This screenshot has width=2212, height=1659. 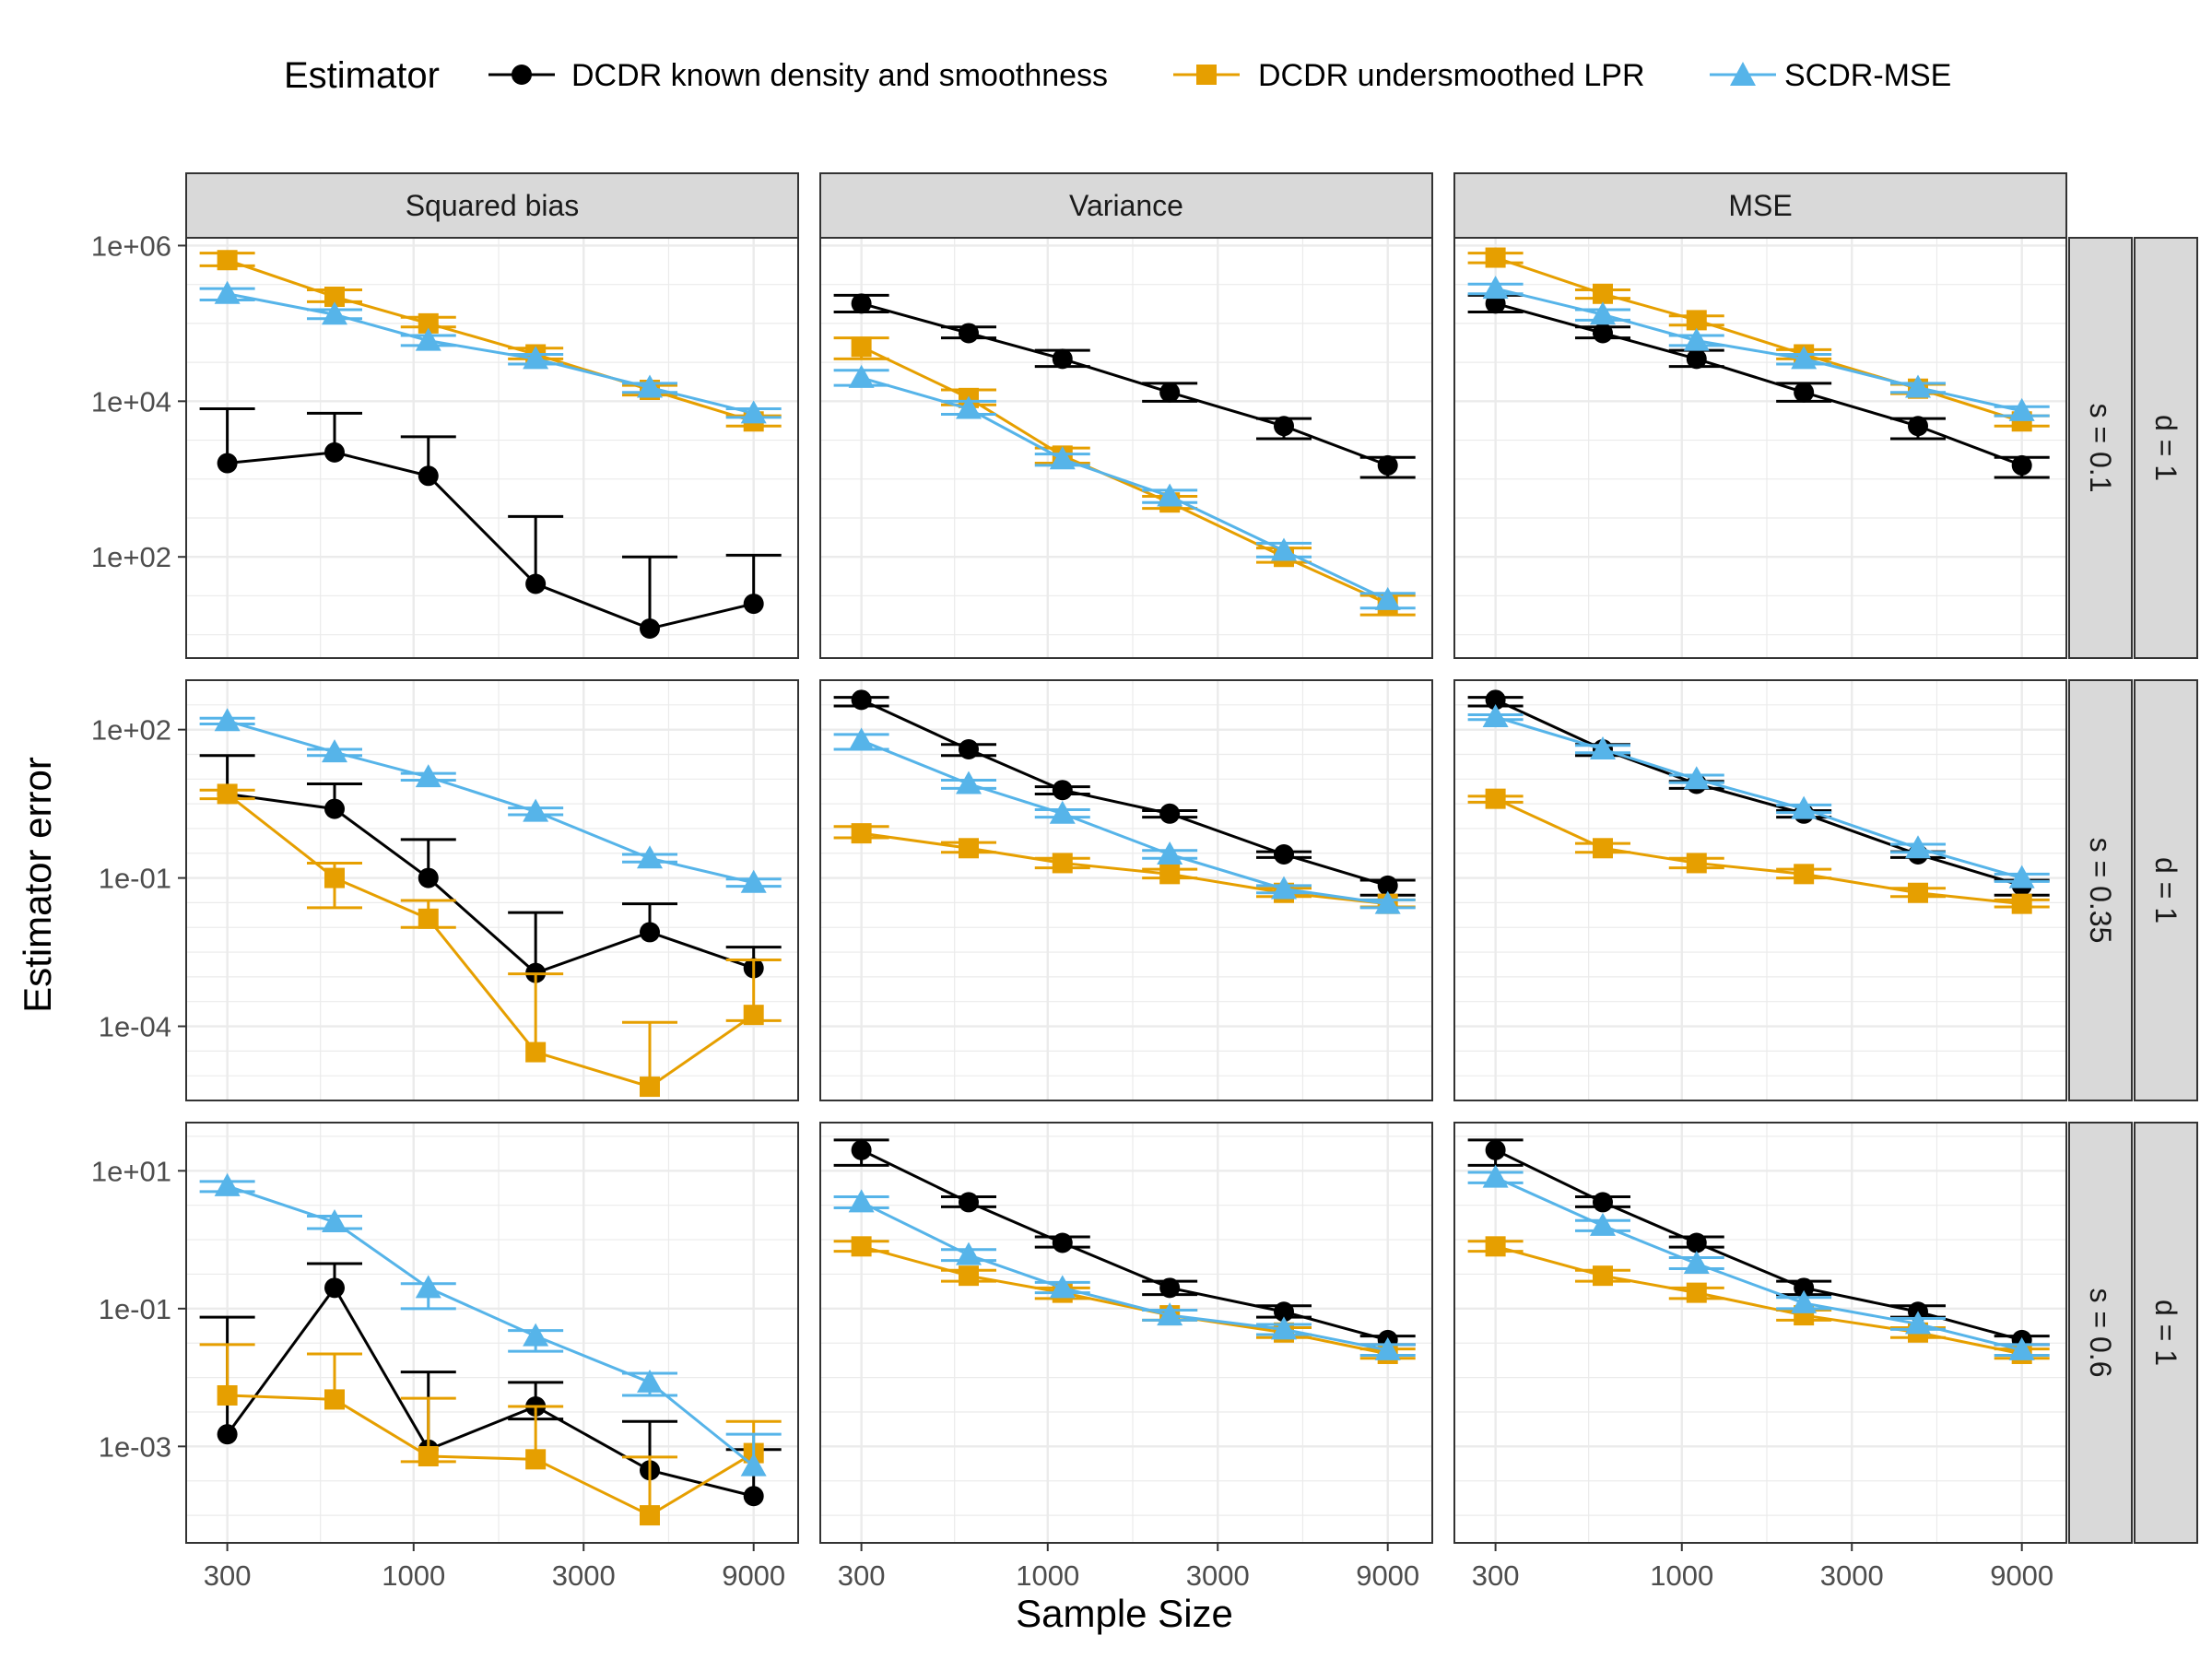 I want to click on legend-label-scdr-mse: SCDR-MSE, so click(x=1867, y=75).